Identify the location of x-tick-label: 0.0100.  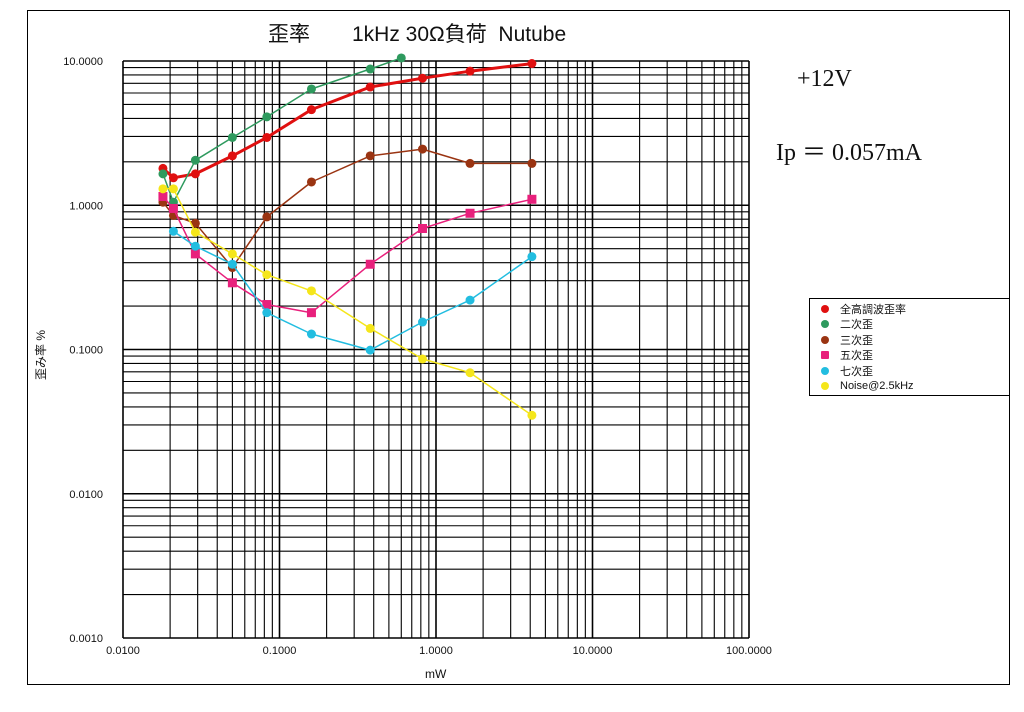
(123, 651).